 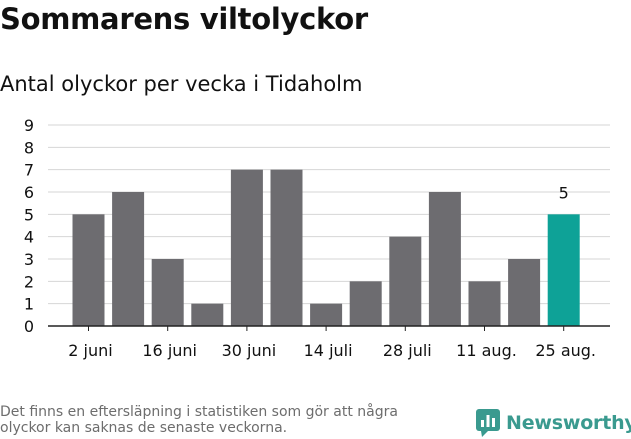 What do you see at coordinates (568, 423) in the screenshot?
I see `brand-name: Newsworthy` at bounding box center [568, 423].